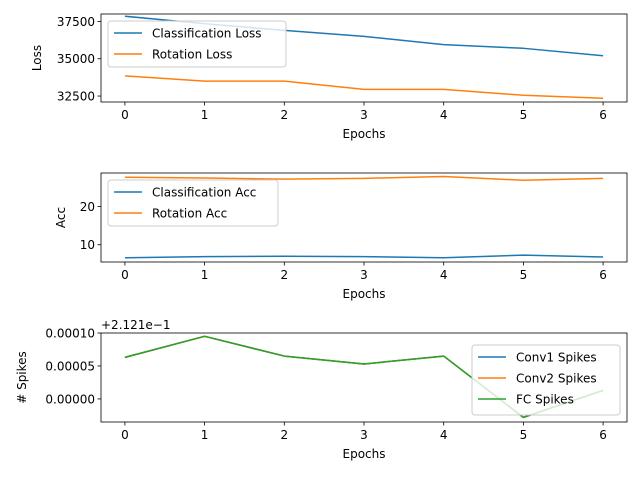 This screenshot has width=640, height=480. I want to click on y-tick-label: 20, so click(87, 207).